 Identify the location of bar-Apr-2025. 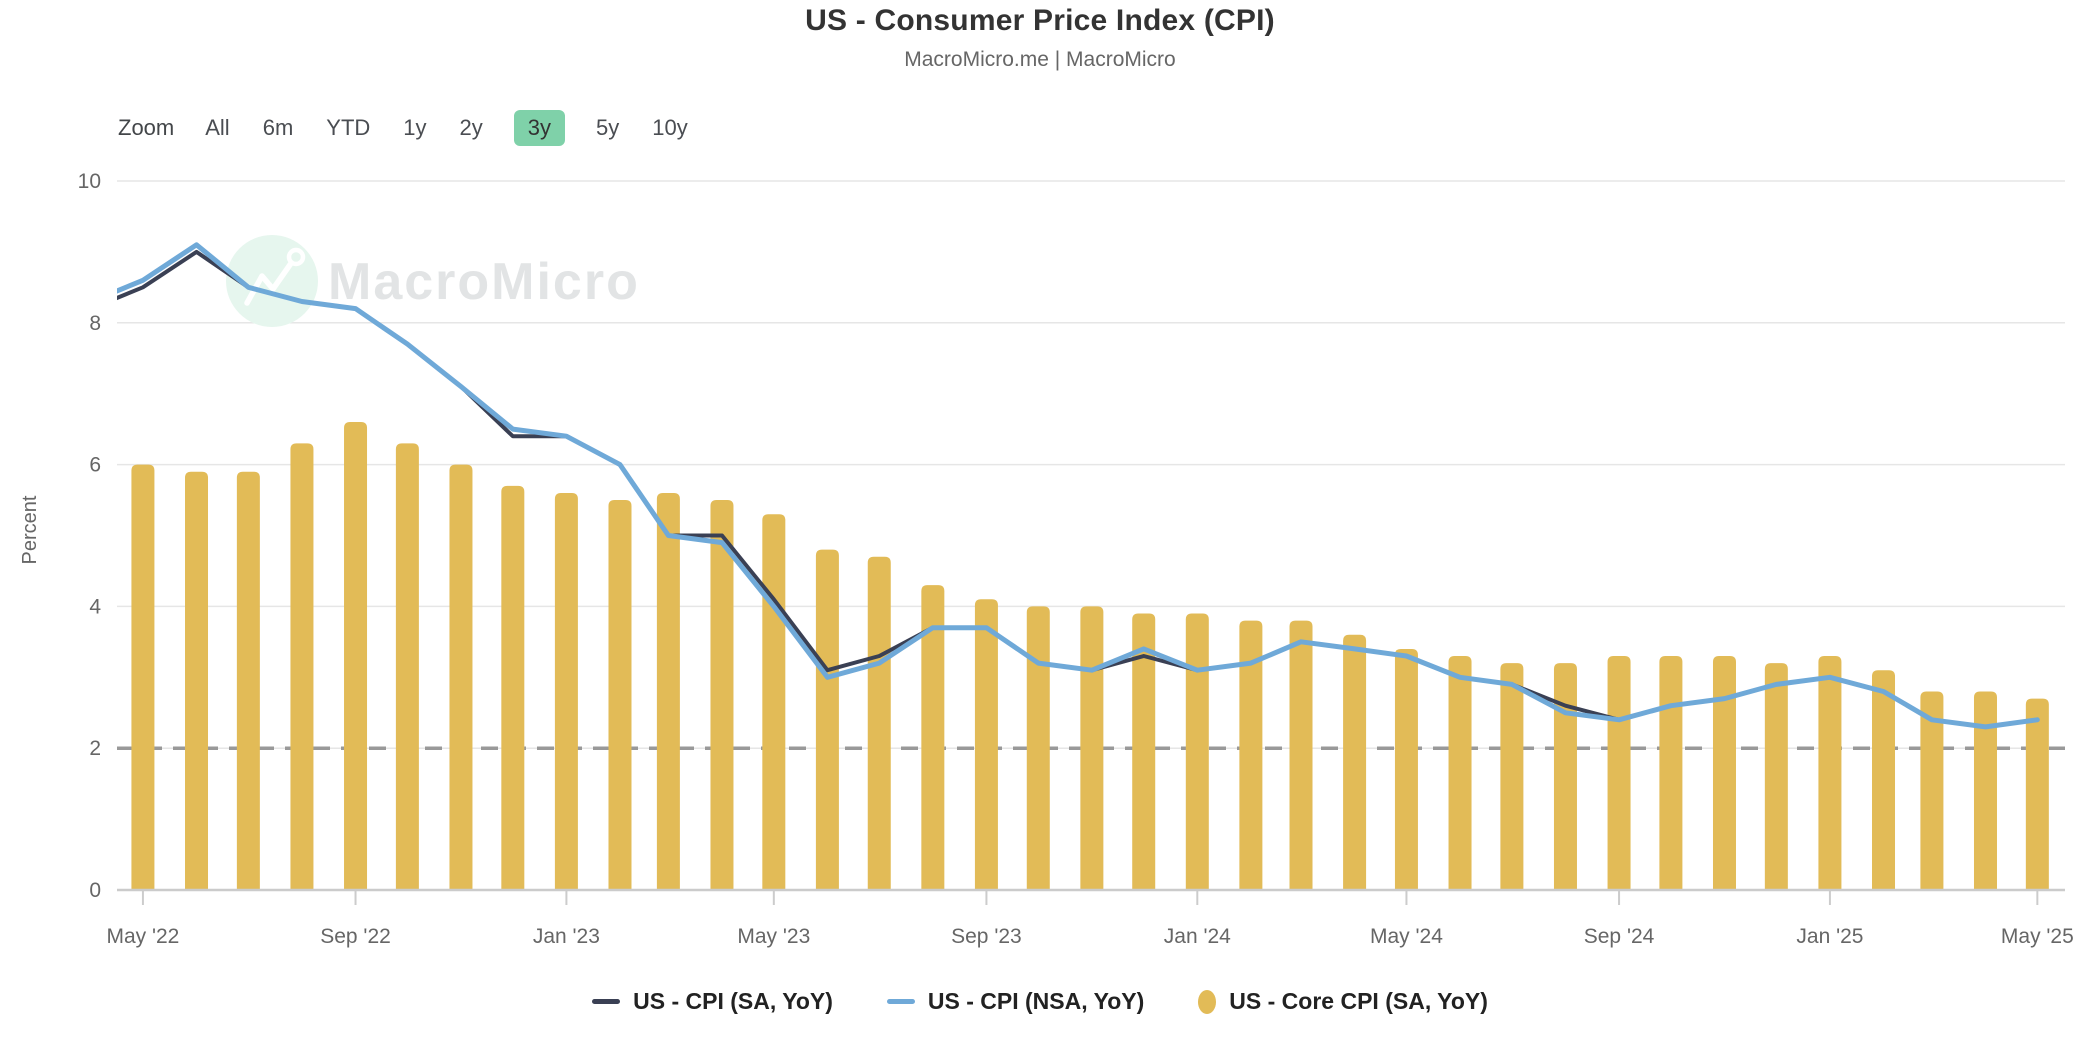
(1985, 790).